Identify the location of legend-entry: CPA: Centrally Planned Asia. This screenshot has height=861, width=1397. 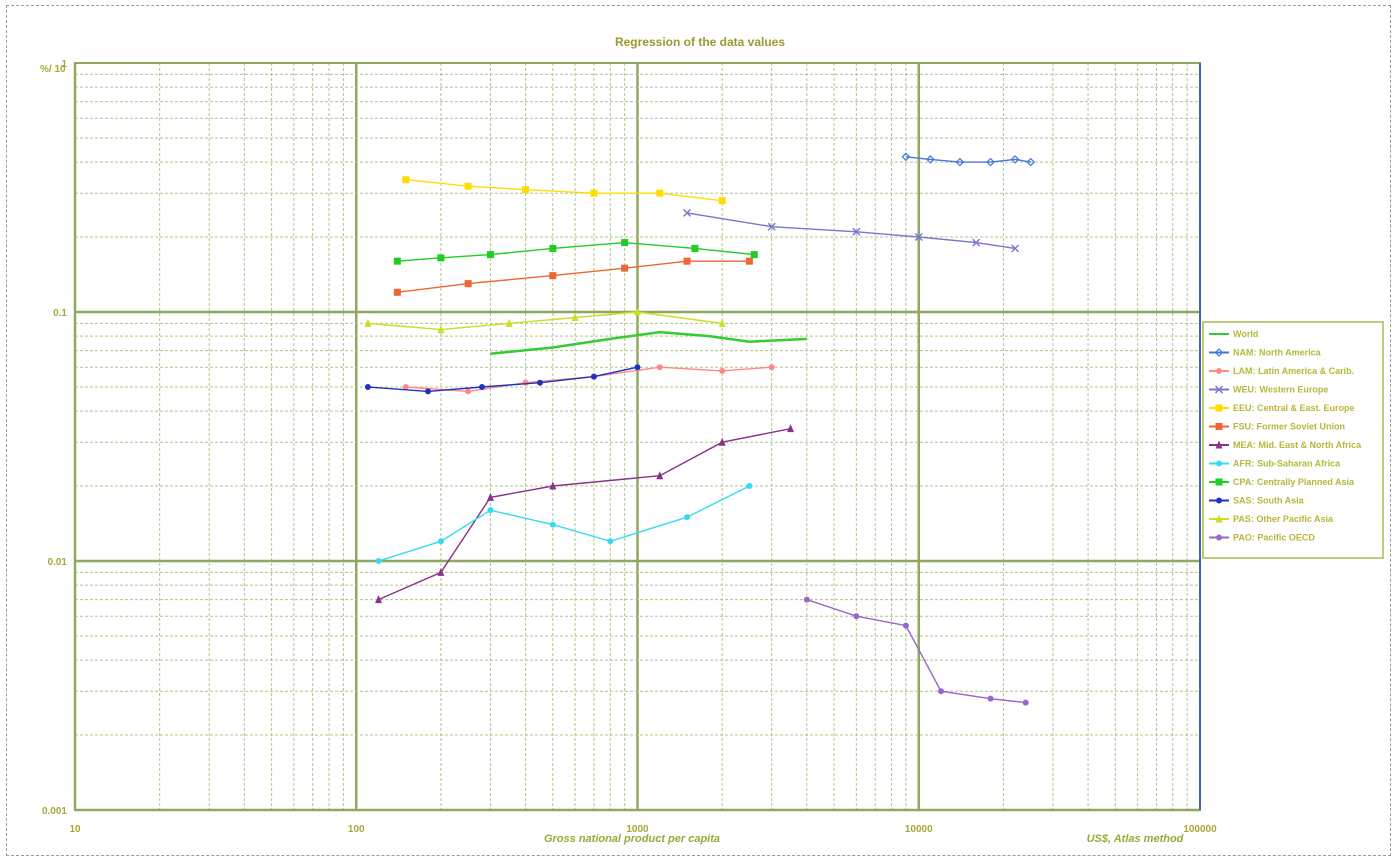
(1294, 482).